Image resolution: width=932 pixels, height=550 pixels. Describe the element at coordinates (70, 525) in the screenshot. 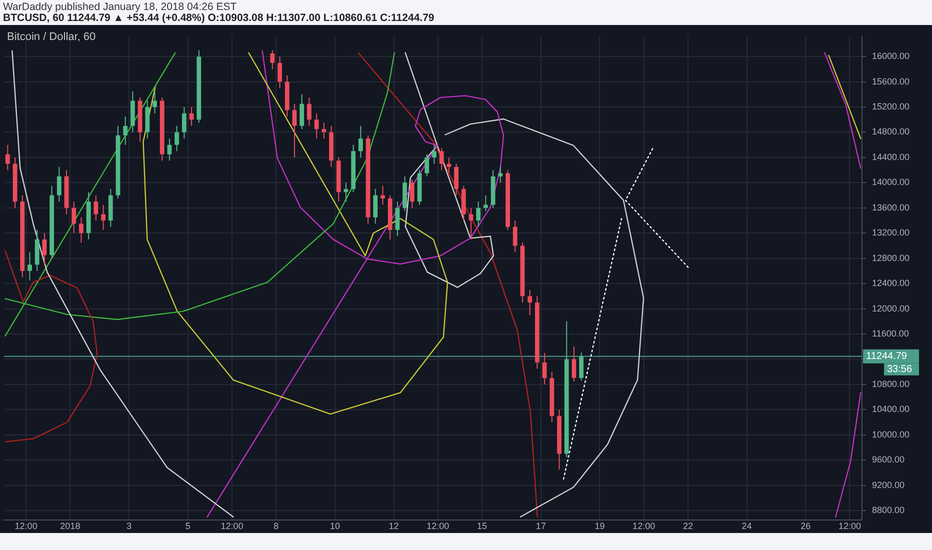

I see `x-tick-label: 2018` at that location.